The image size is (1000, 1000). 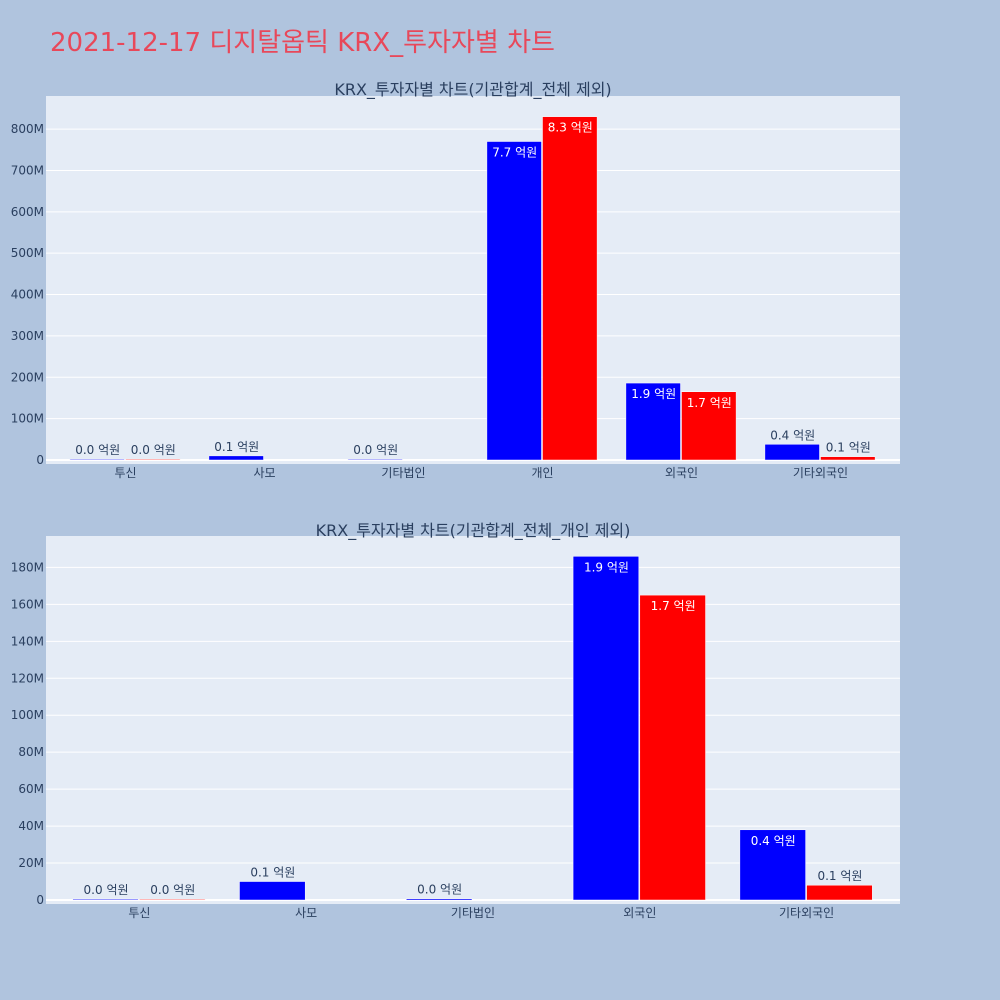 I want to click on data-label: 8.3 억원, so click(x=570, y=128).